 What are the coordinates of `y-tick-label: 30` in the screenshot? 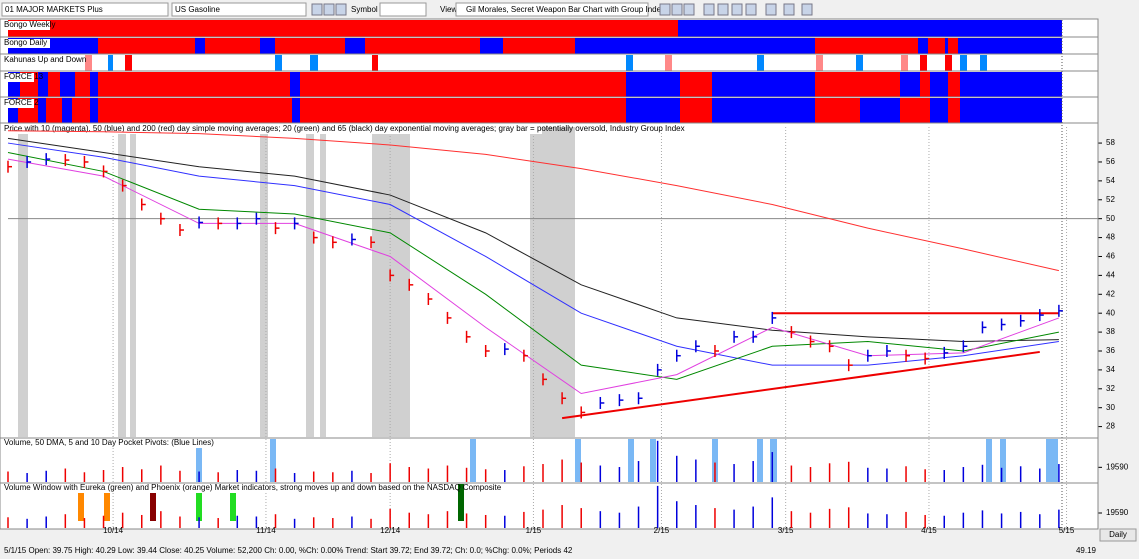 It's located at (1110, 407).